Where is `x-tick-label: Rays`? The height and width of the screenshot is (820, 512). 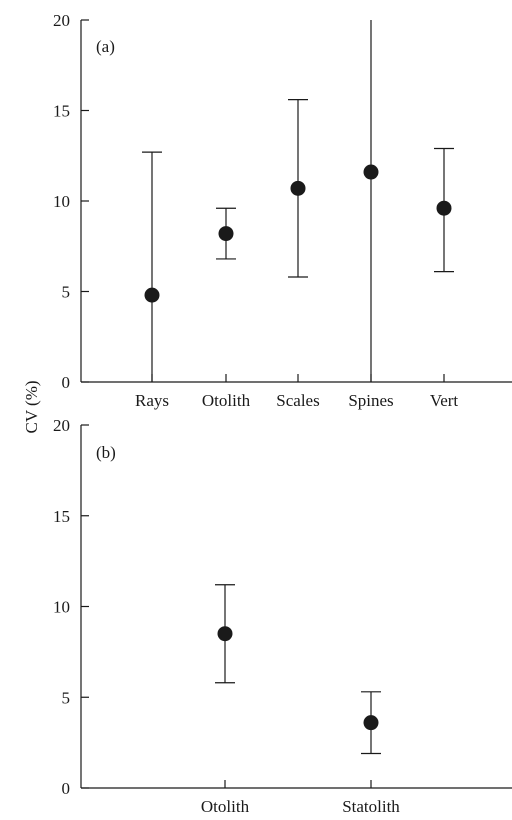 x-tick-label: Rays is located at coordinates (152, 400).